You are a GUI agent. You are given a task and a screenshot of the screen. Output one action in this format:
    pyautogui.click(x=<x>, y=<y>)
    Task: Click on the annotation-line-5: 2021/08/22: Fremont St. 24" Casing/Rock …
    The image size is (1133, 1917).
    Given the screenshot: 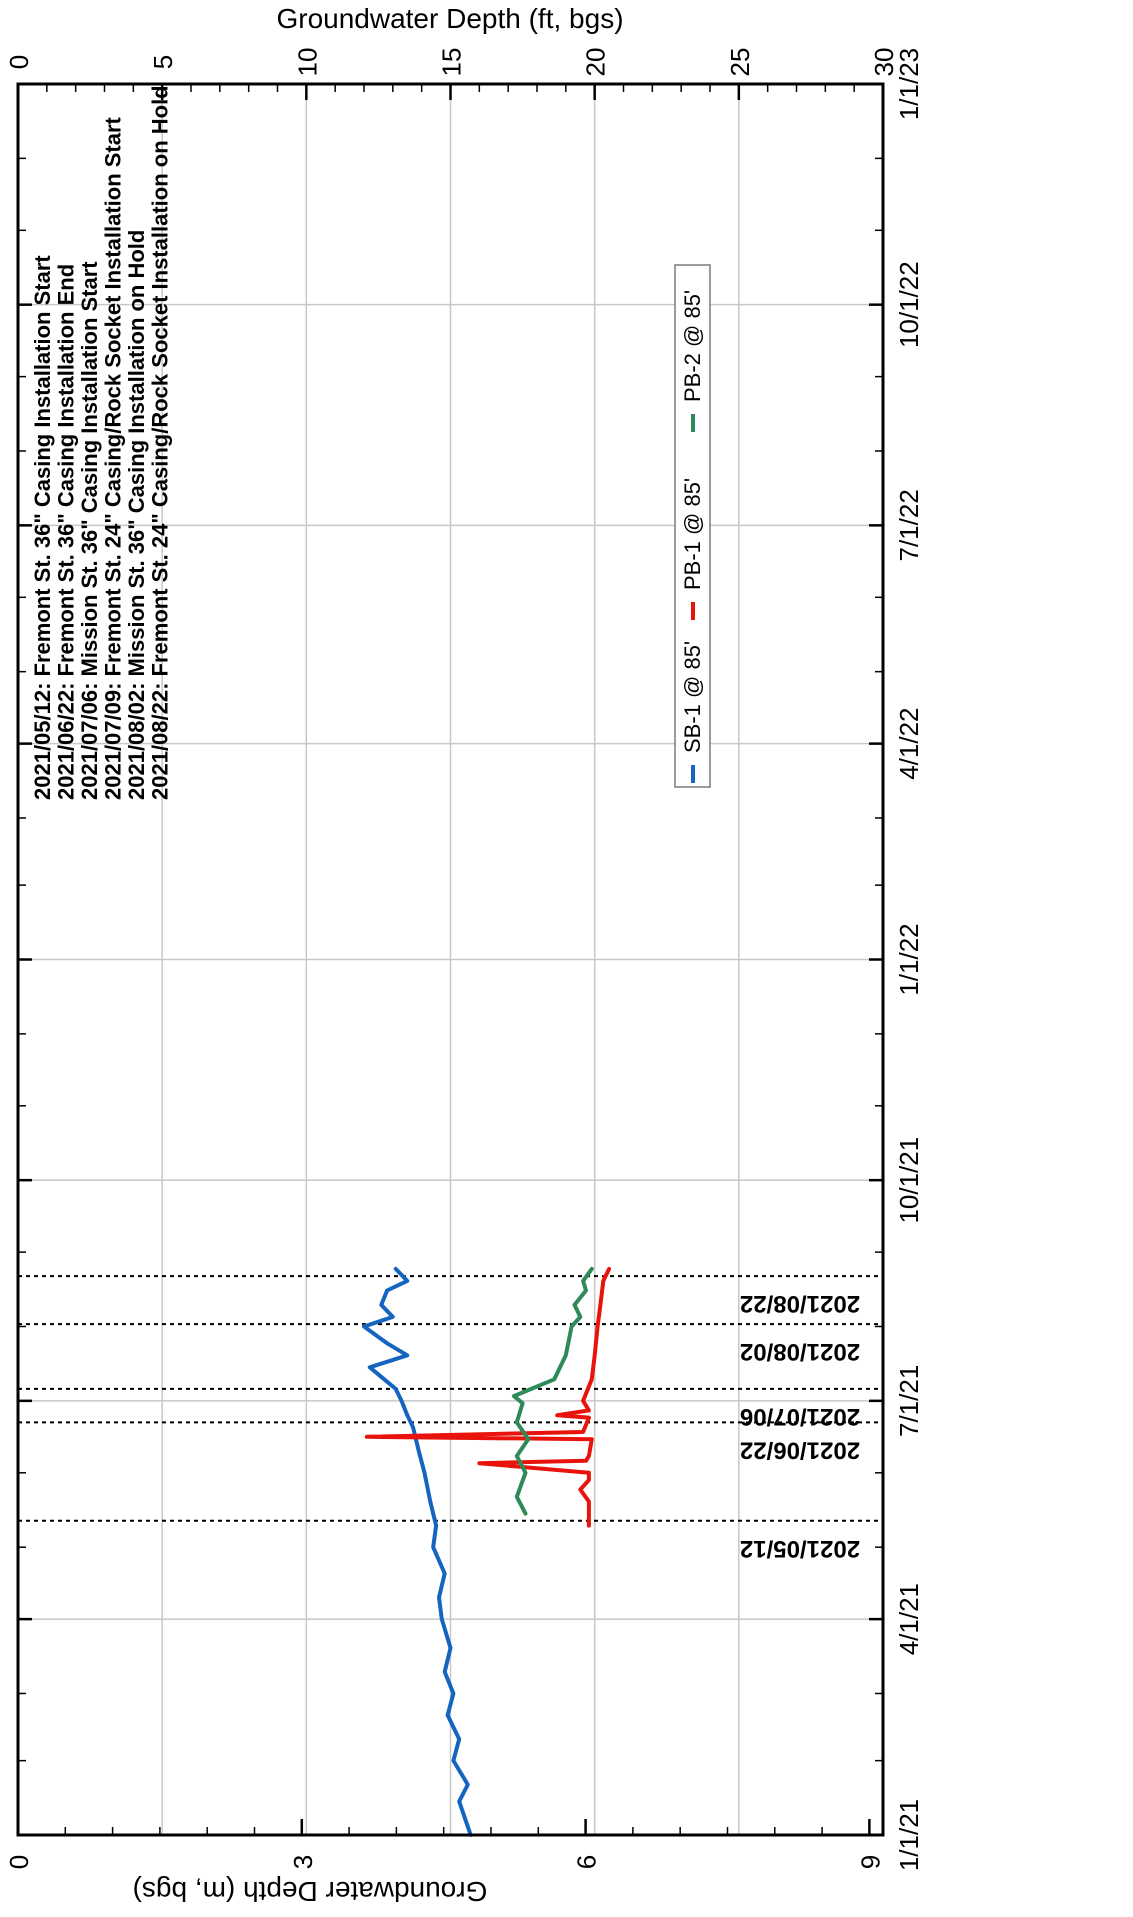 What is the action you would take?
    pyautogui.click(x=160, y=442)
    